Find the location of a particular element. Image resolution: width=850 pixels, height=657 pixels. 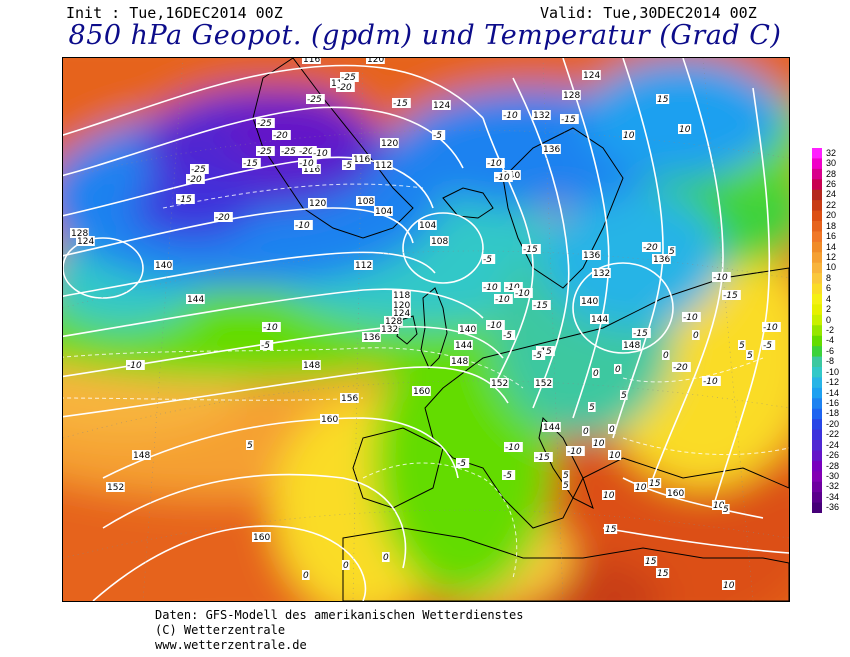

legend-label: -8 is located at coordinates (830, 361).